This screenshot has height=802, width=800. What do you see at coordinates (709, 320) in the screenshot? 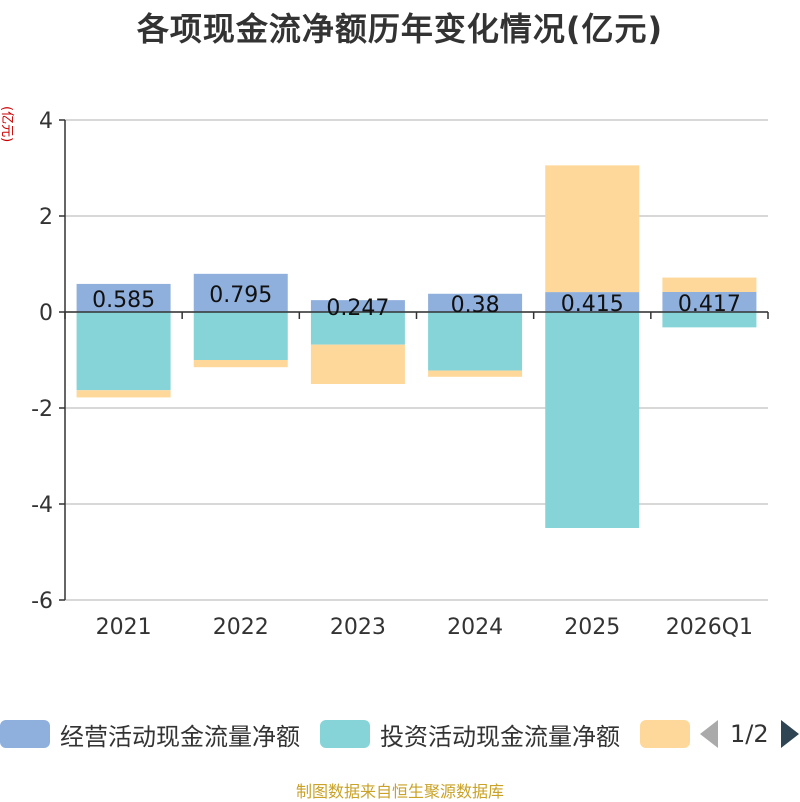
I see `bar-investing-2026Q1` at bounding box center [709, 320].